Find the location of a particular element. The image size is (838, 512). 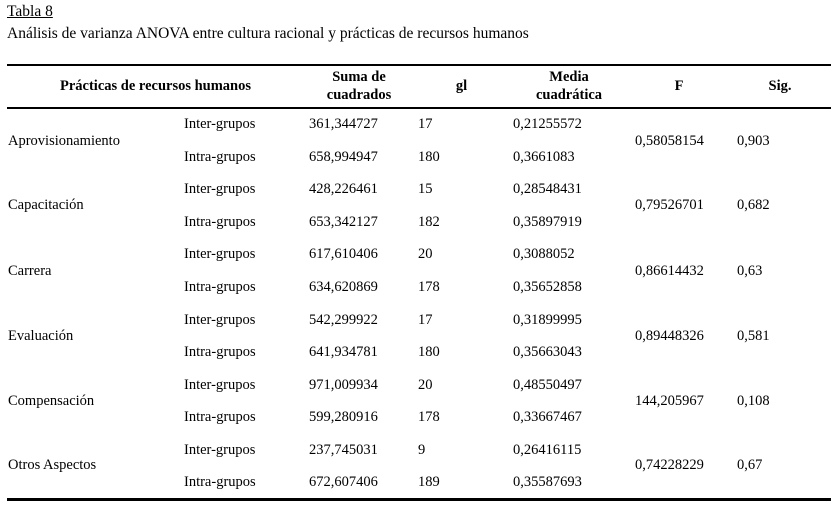

sum-of-squares-between: 428,226461 is located at coordinates (343, 189).